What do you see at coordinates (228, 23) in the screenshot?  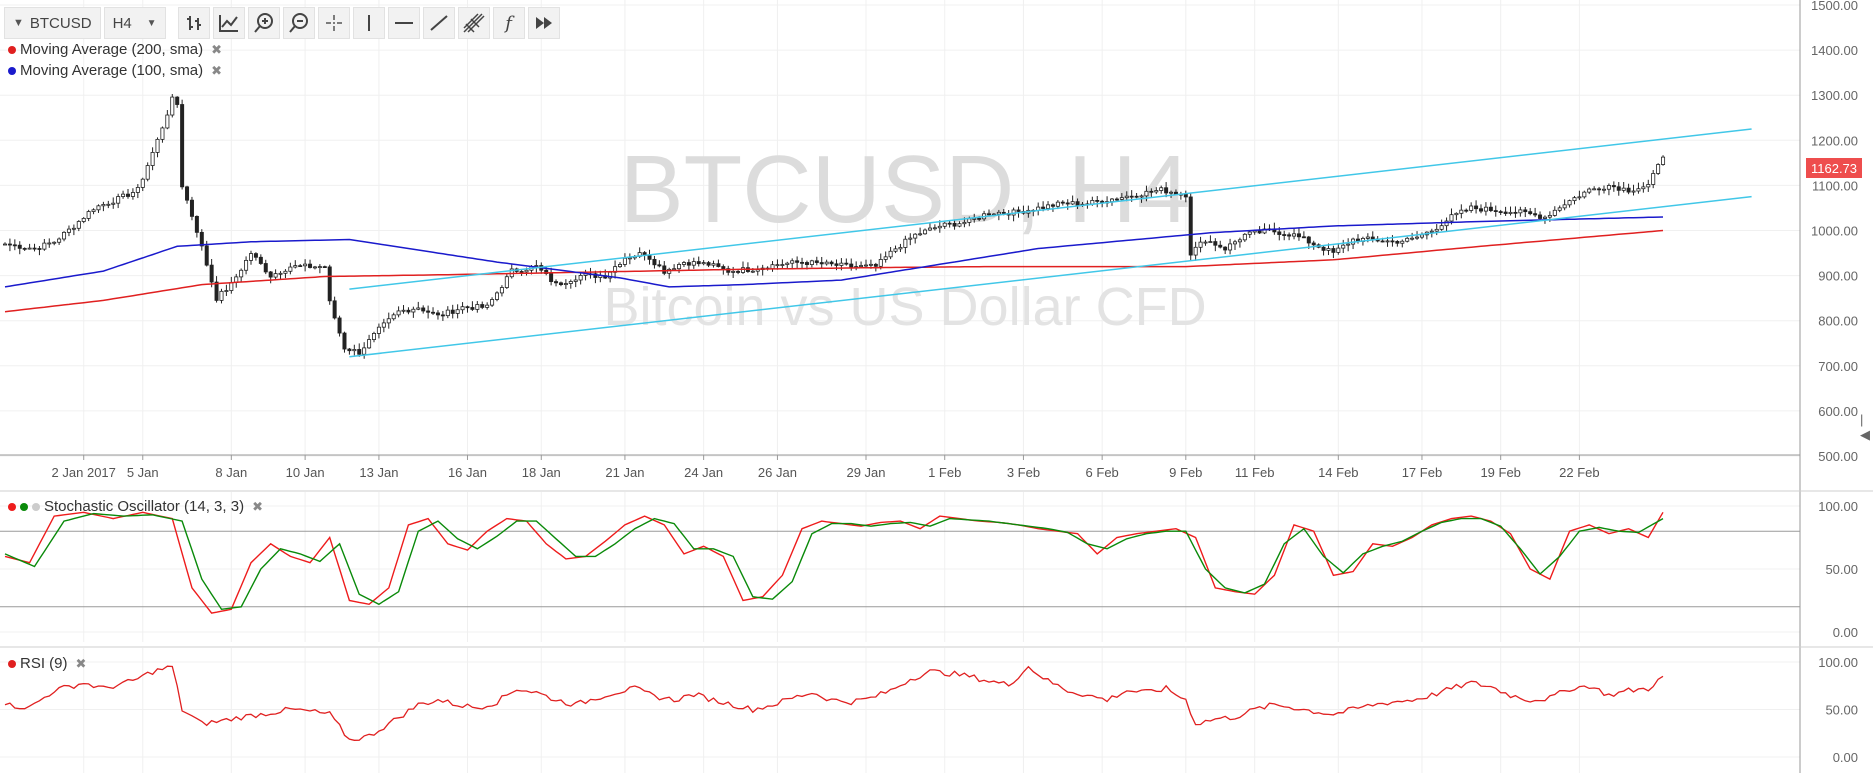 I see `compare-icon` at bounding box center [228, 23].